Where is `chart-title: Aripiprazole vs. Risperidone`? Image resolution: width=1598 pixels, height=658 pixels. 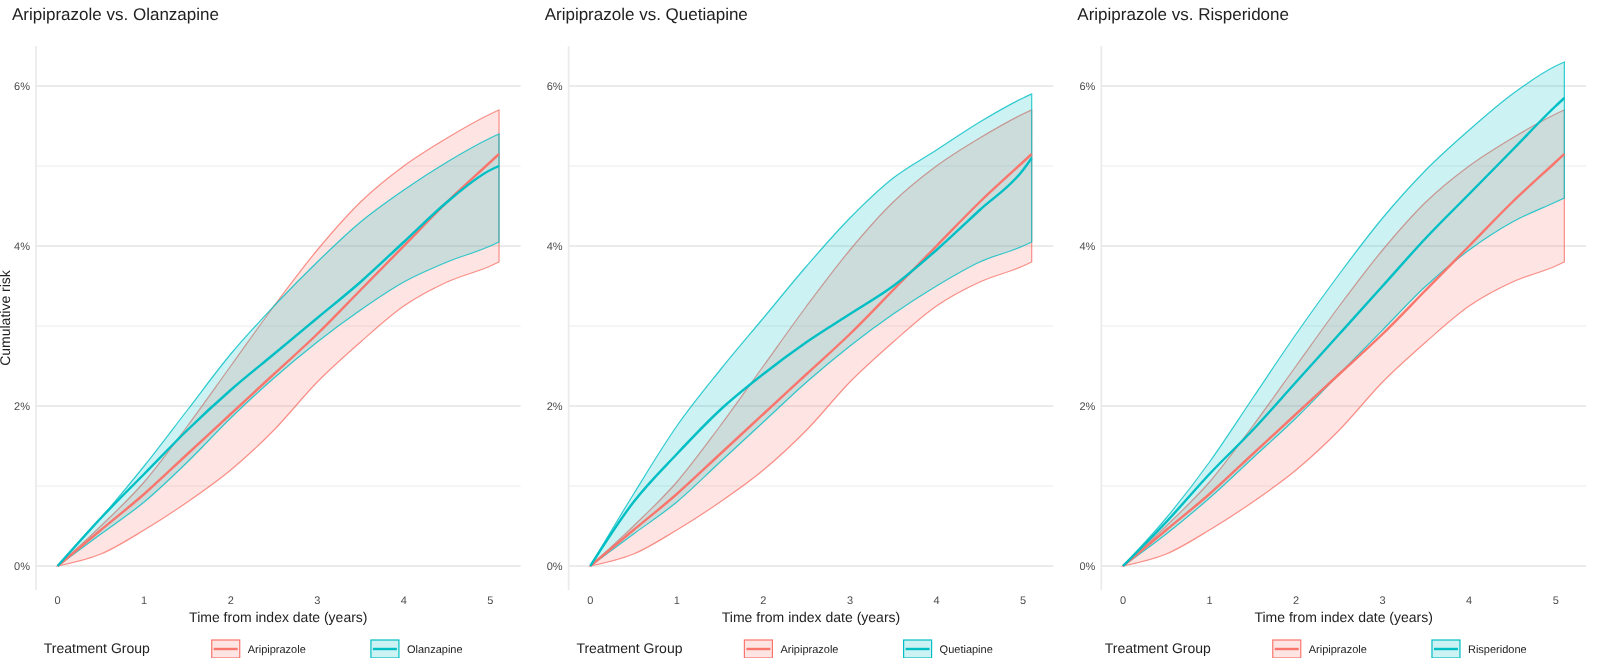
chart-title: Aripiprazole vs. Risperidone is located at coordinates (1183, 14).